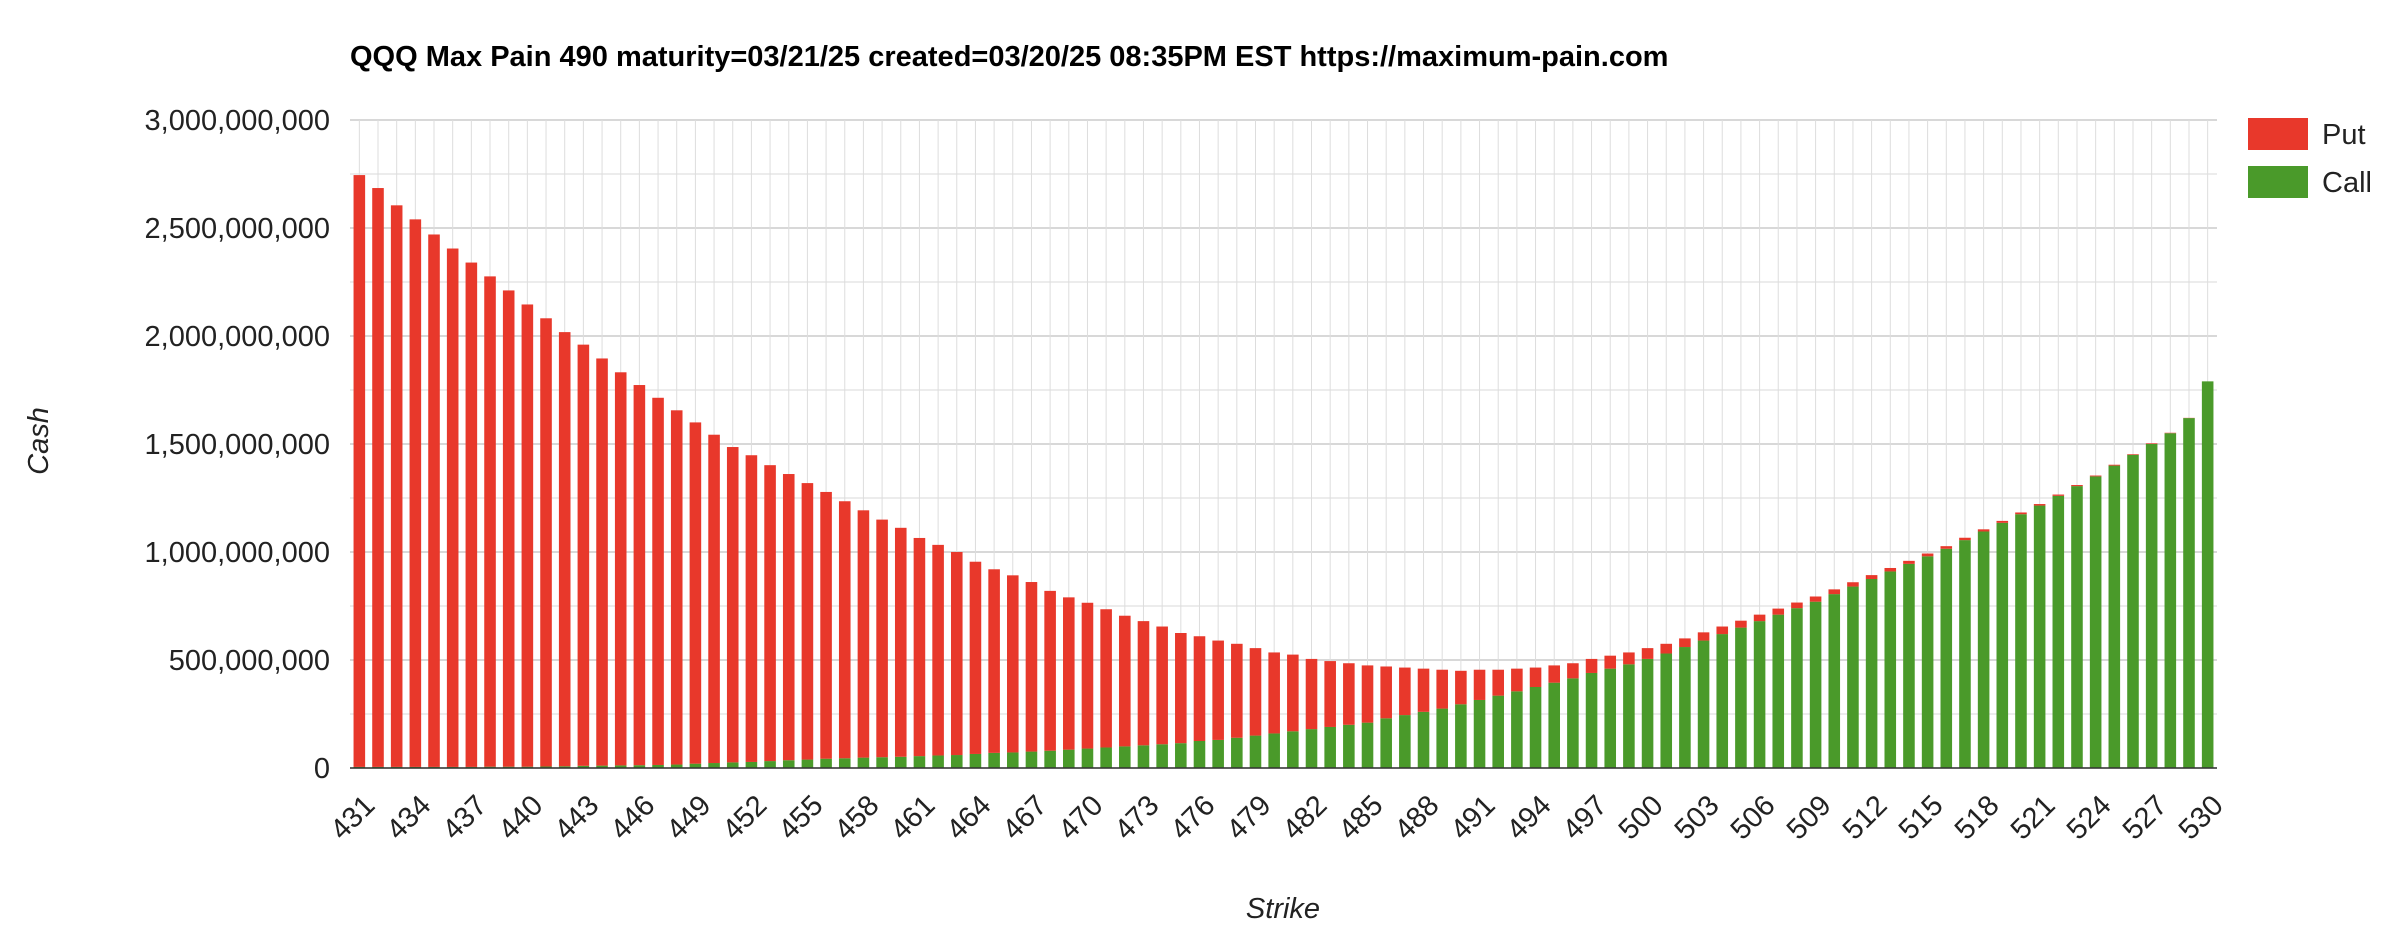  I want to click on y-tick-label: 1,500,000,000, so click(237, 445).